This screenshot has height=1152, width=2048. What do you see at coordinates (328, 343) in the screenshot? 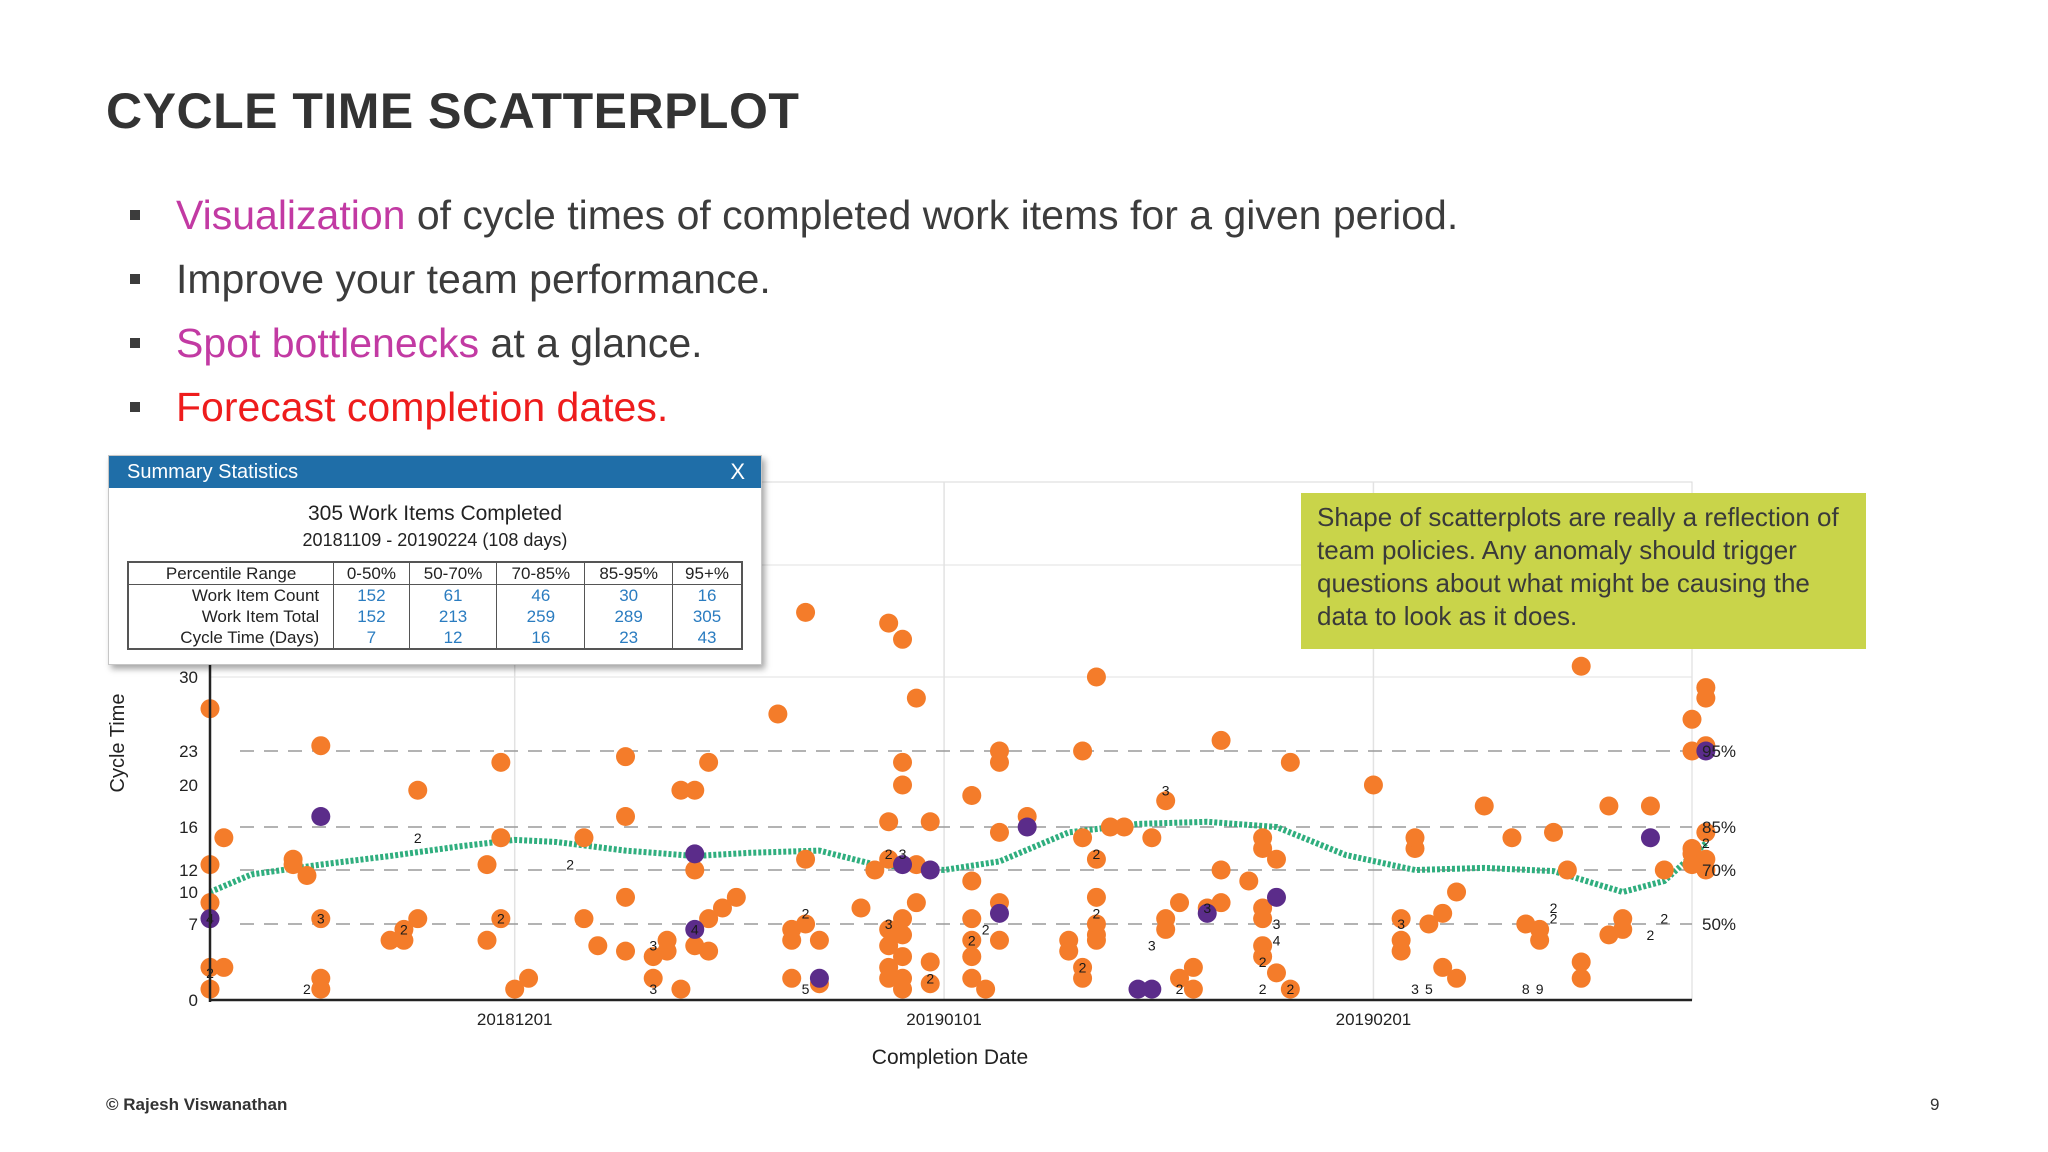
I see `bullet-text: Spot bottlenecks` at bounding box center [328, 343].